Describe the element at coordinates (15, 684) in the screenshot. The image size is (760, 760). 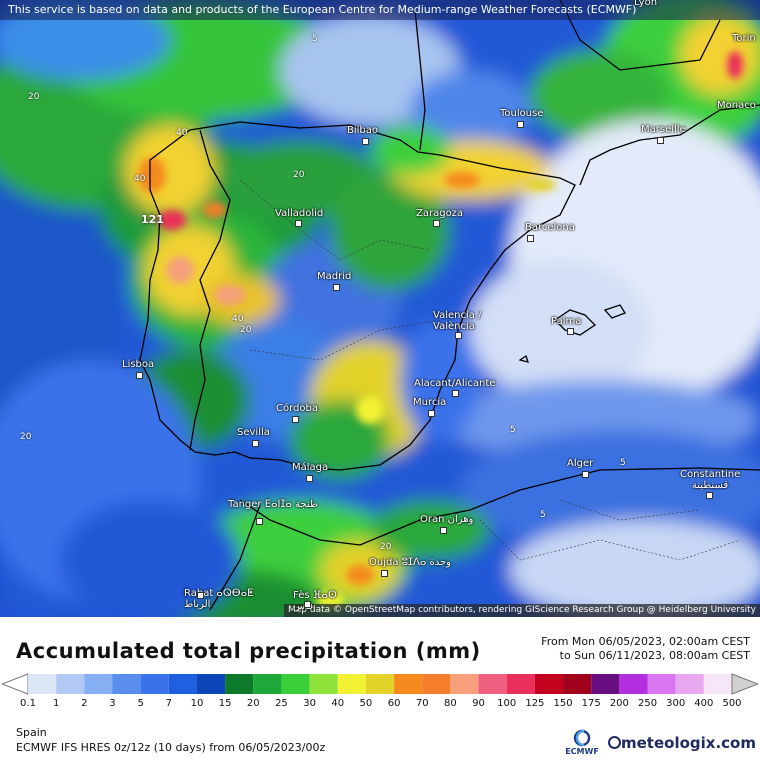
I see `scale-arrow-low` at that location.